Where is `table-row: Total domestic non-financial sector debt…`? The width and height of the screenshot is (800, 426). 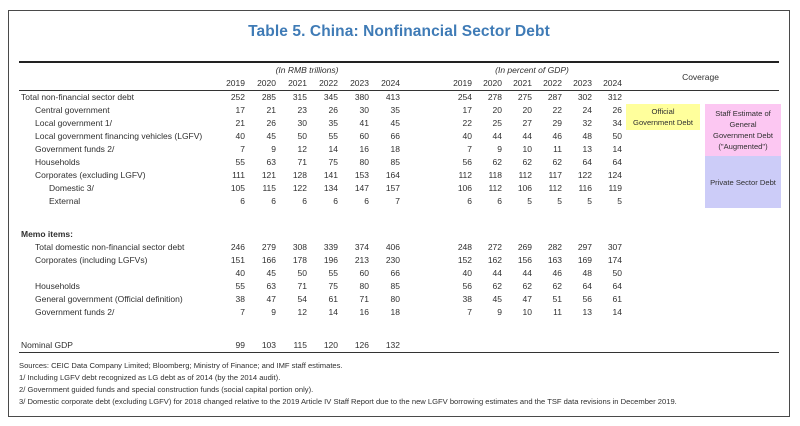
table-row: Total domestic non-financial sector debt… is located at coordinates (399, 247).